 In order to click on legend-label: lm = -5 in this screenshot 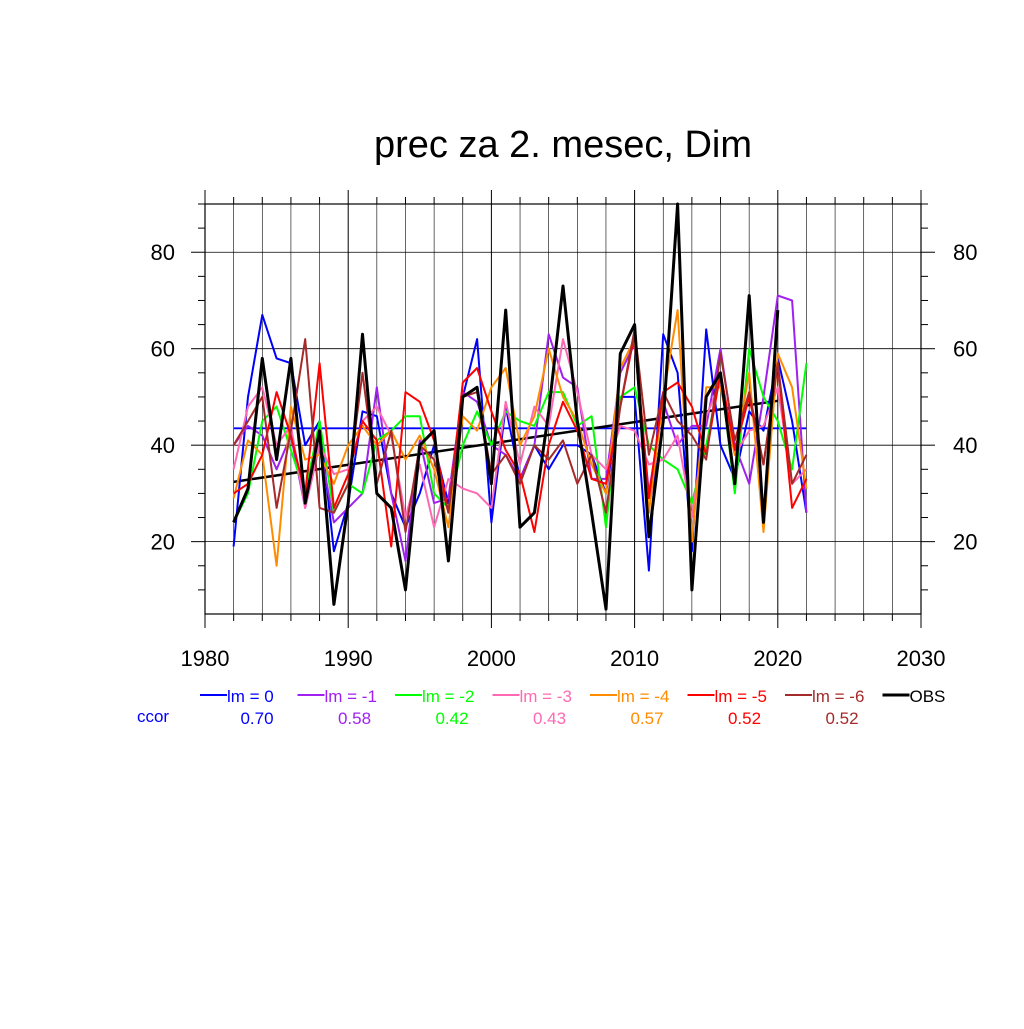, I will do `click(741, 696)`.